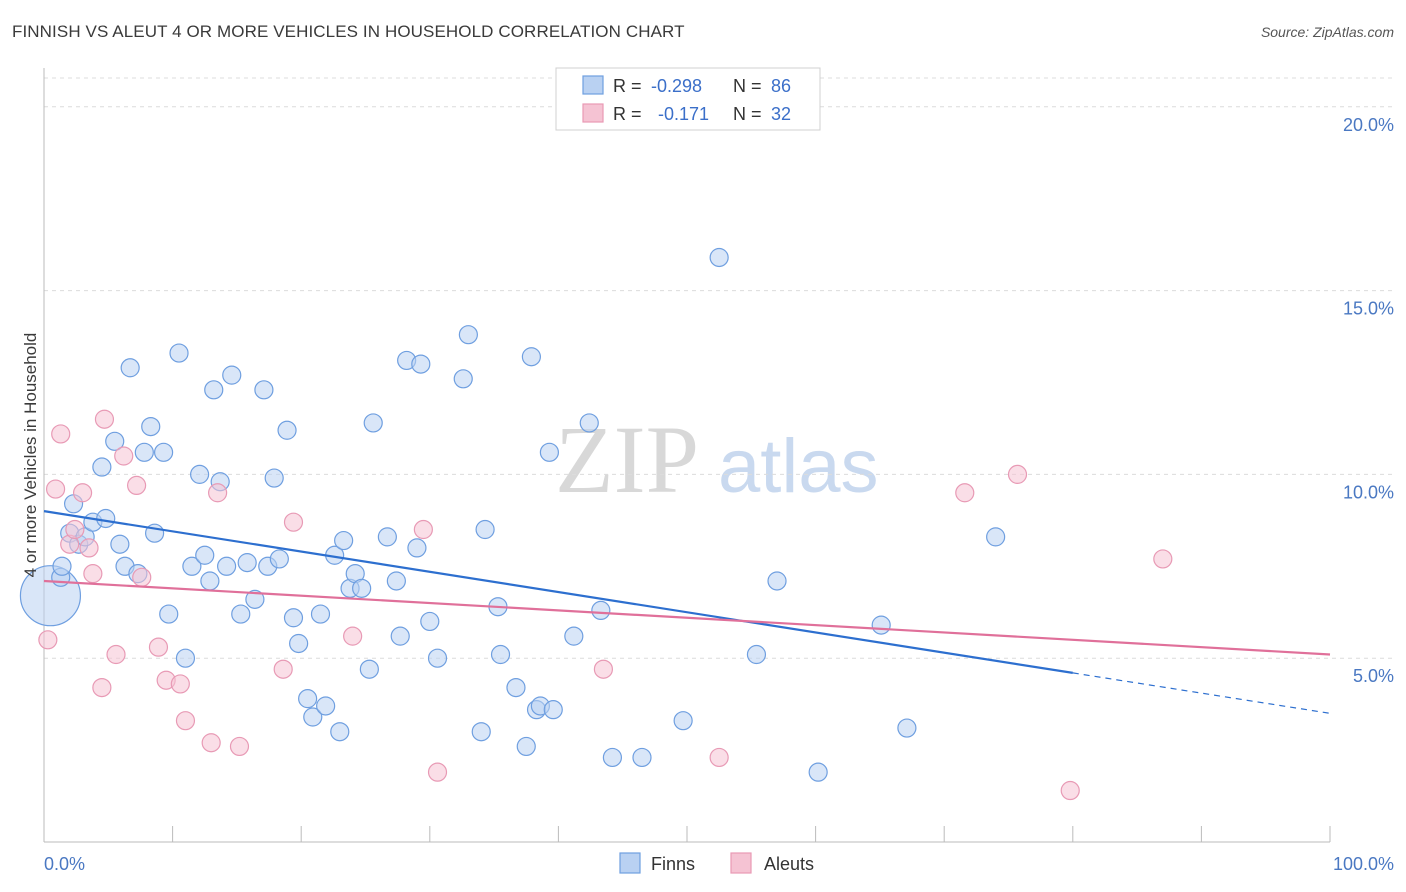 The width and height of the screenshot is (1406, 892). I want to click on aleuts-trend-line, so click(687, 617).